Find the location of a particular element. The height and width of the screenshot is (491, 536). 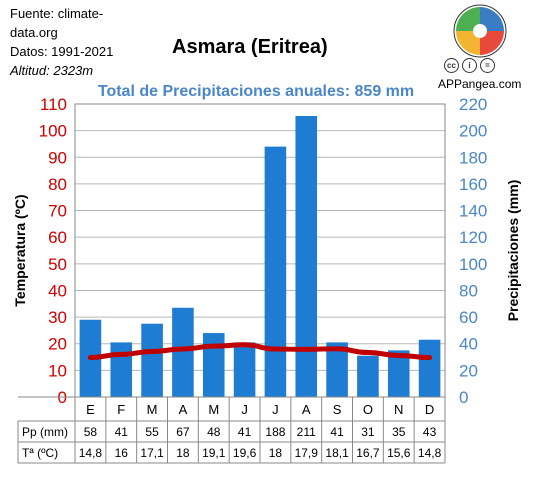

right-tick-label: 80 is located at coordinates (468, 290).